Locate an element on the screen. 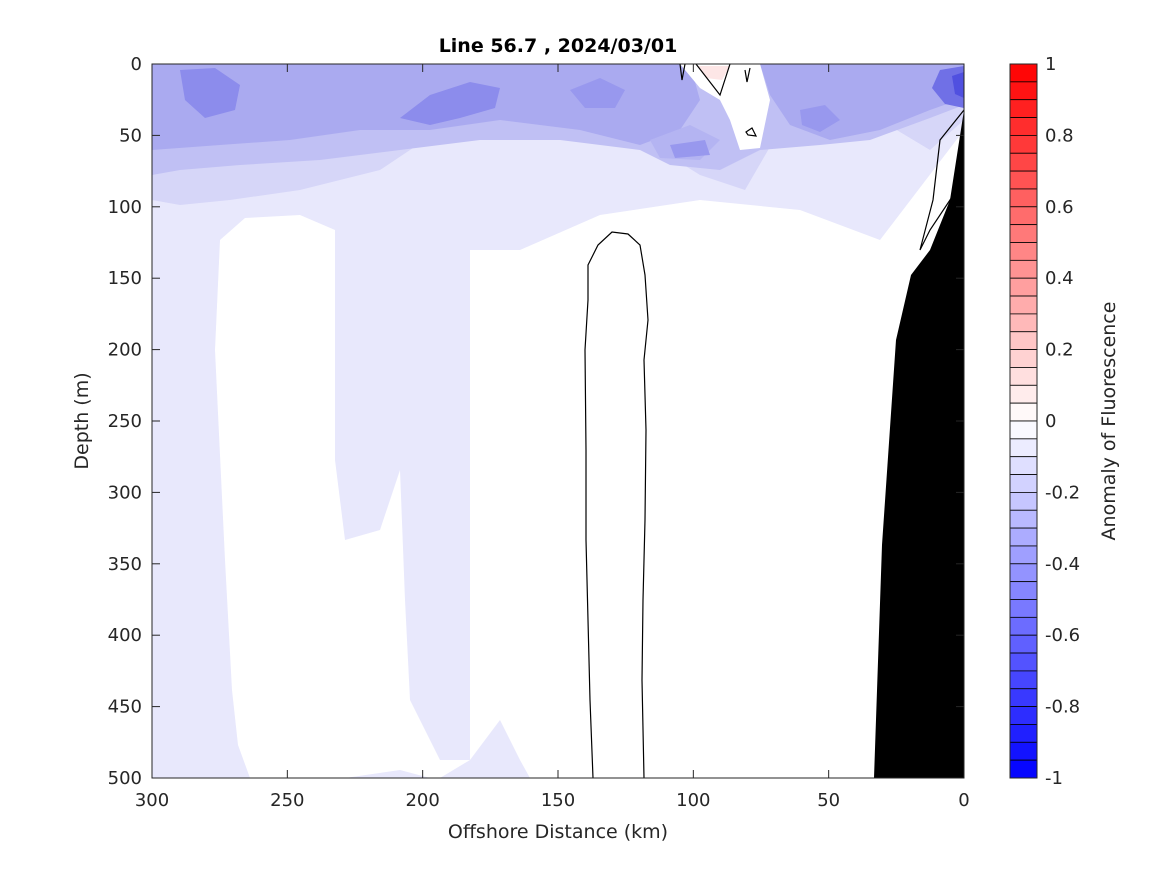 Image resolution: width=1167 pixels, height=875 pixels. colorbar-tick-label: 0.6 is located at coordinates (1059, 207).